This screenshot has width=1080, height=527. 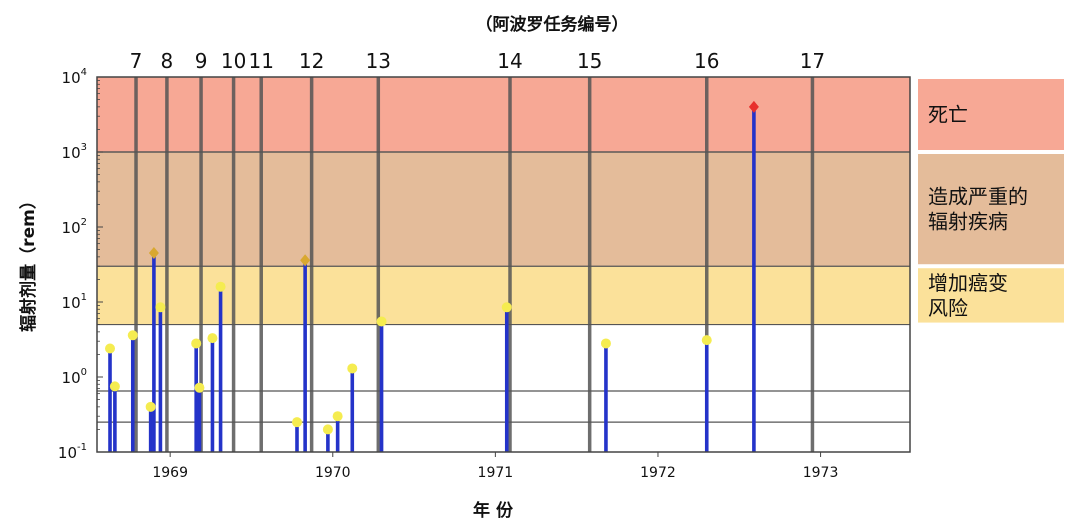 What do you see at coordinates (233, 61) in the screenshot?
I see `mission-label-10: 10` at bounding box center [233, 61].